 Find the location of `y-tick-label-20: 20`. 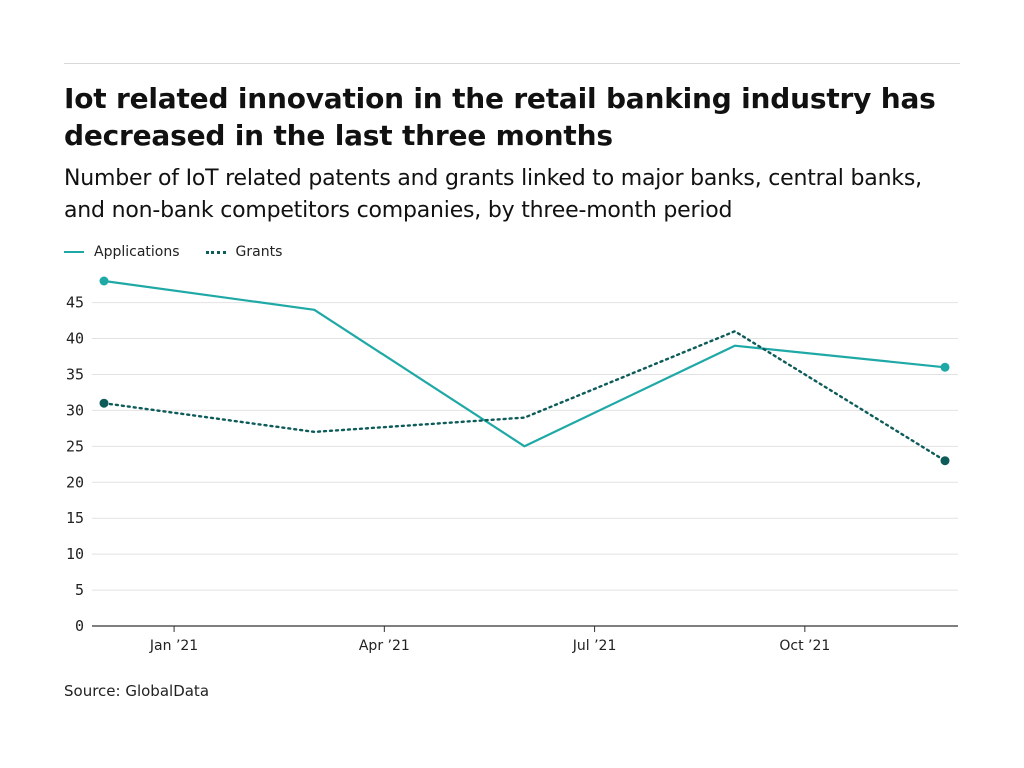

y-tick-label-20: 20 is located at coordinates (75, 482).